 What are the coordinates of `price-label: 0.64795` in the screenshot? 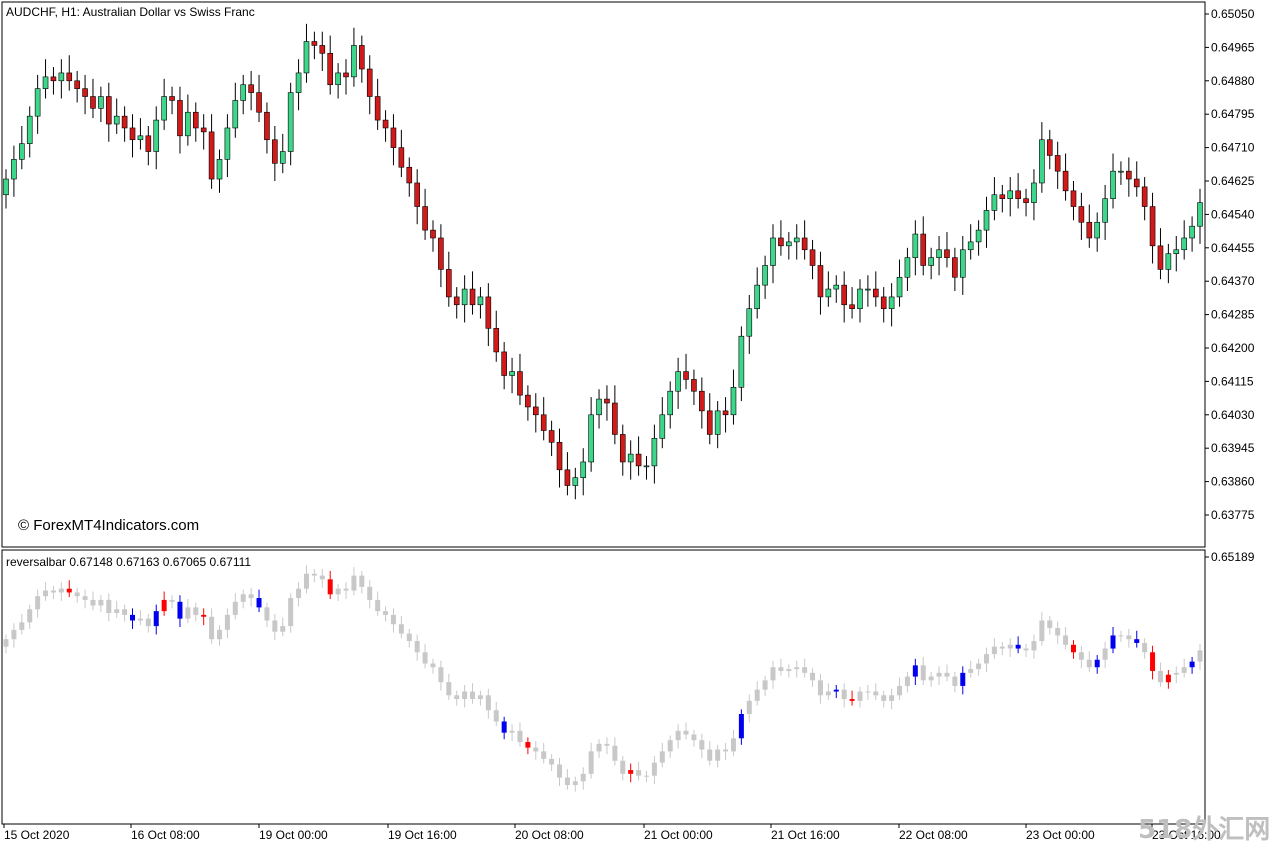 It's located at (1233, 114).